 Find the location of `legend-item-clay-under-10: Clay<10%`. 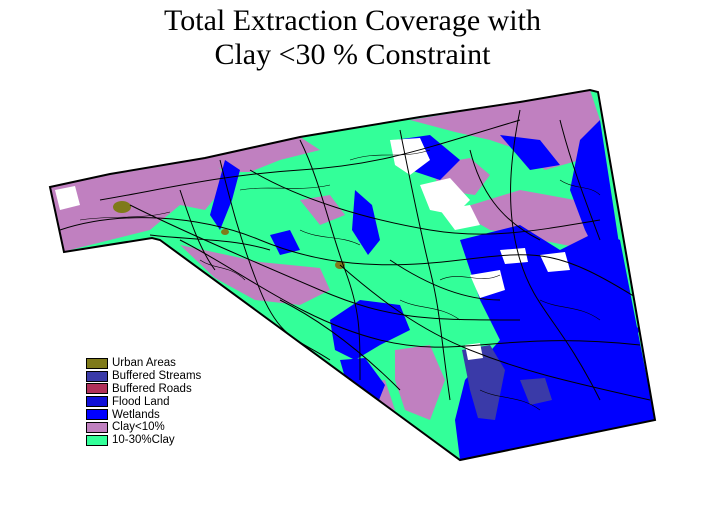

legend-item-clay-under-10: Clay<10% is located at coordinates (143, 427).